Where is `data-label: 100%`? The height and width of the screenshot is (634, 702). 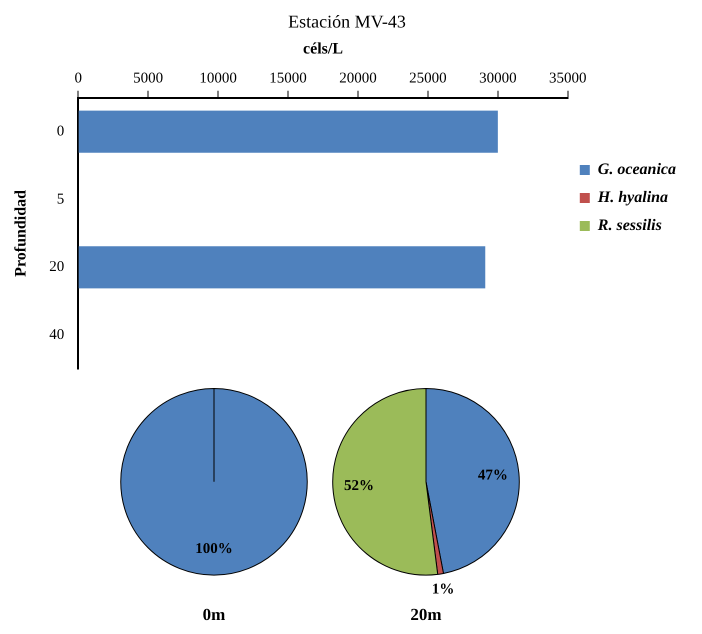 data-label: 100% is located at coordinates (214, 548).